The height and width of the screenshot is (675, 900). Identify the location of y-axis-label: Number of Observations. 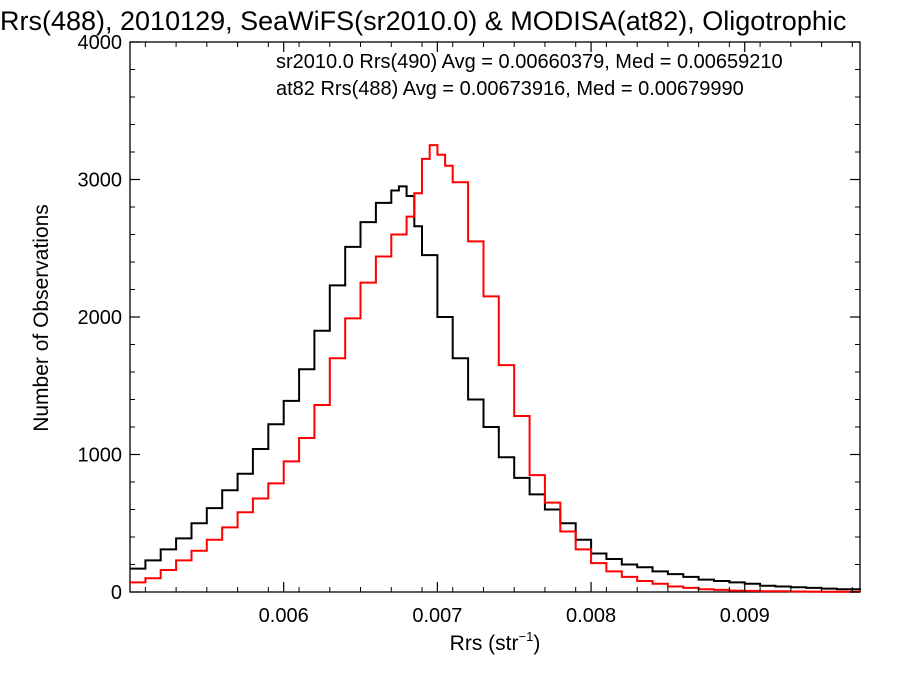
(41, 318).